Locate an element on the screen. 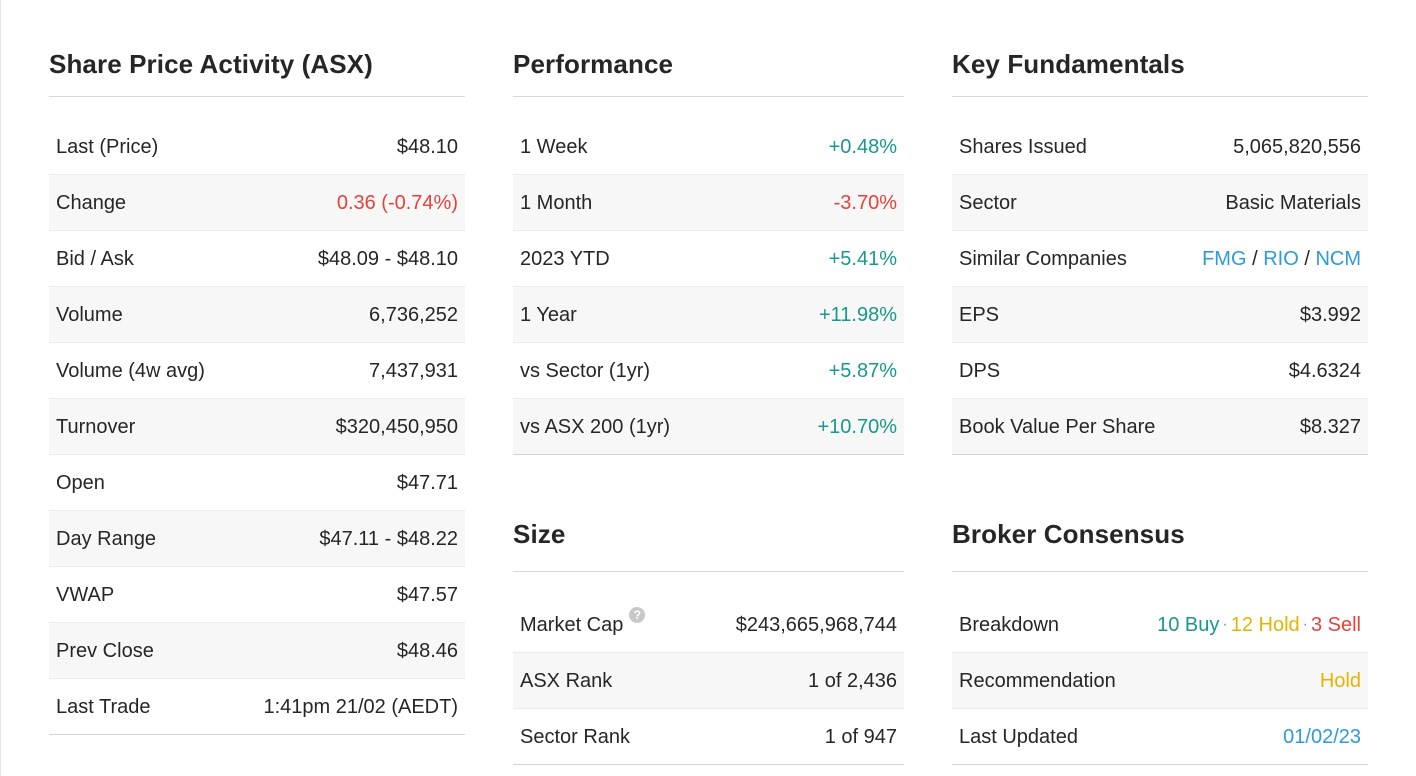 Image resolution: width=1416 pixels, height=776 pixels. row-volume-4w-avg: Volume (4w avg) 7,437,931 is located at coordinates (257, 371).